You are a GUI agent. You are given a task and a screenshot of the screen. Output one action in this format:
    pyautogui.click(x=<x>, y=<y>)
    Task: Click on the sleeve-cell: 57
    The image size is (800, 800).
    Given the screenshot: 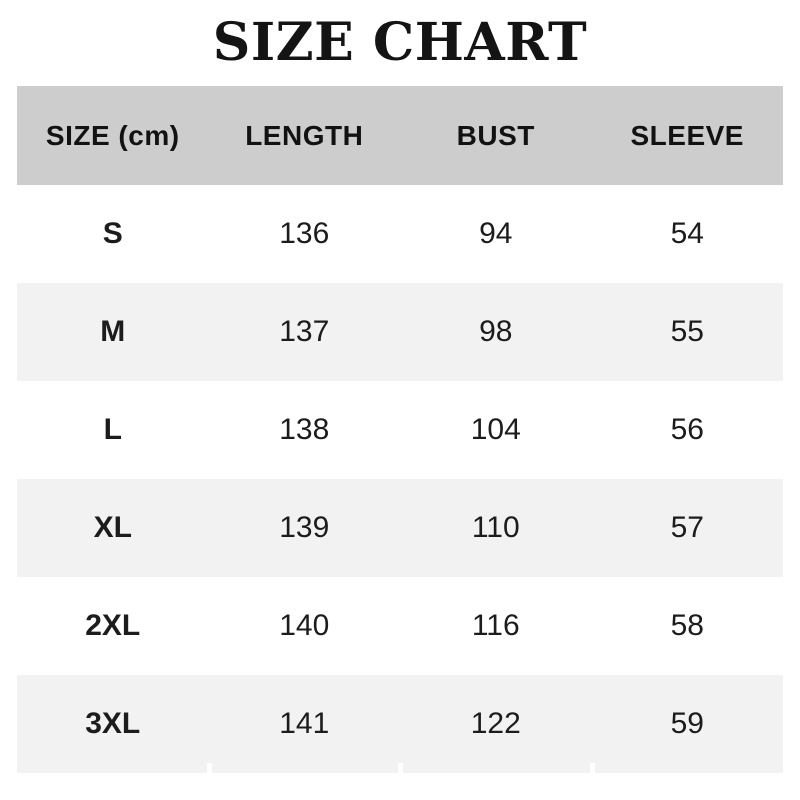 What is the action you would take?
    pyautogui.click(x=687, y=527)
    